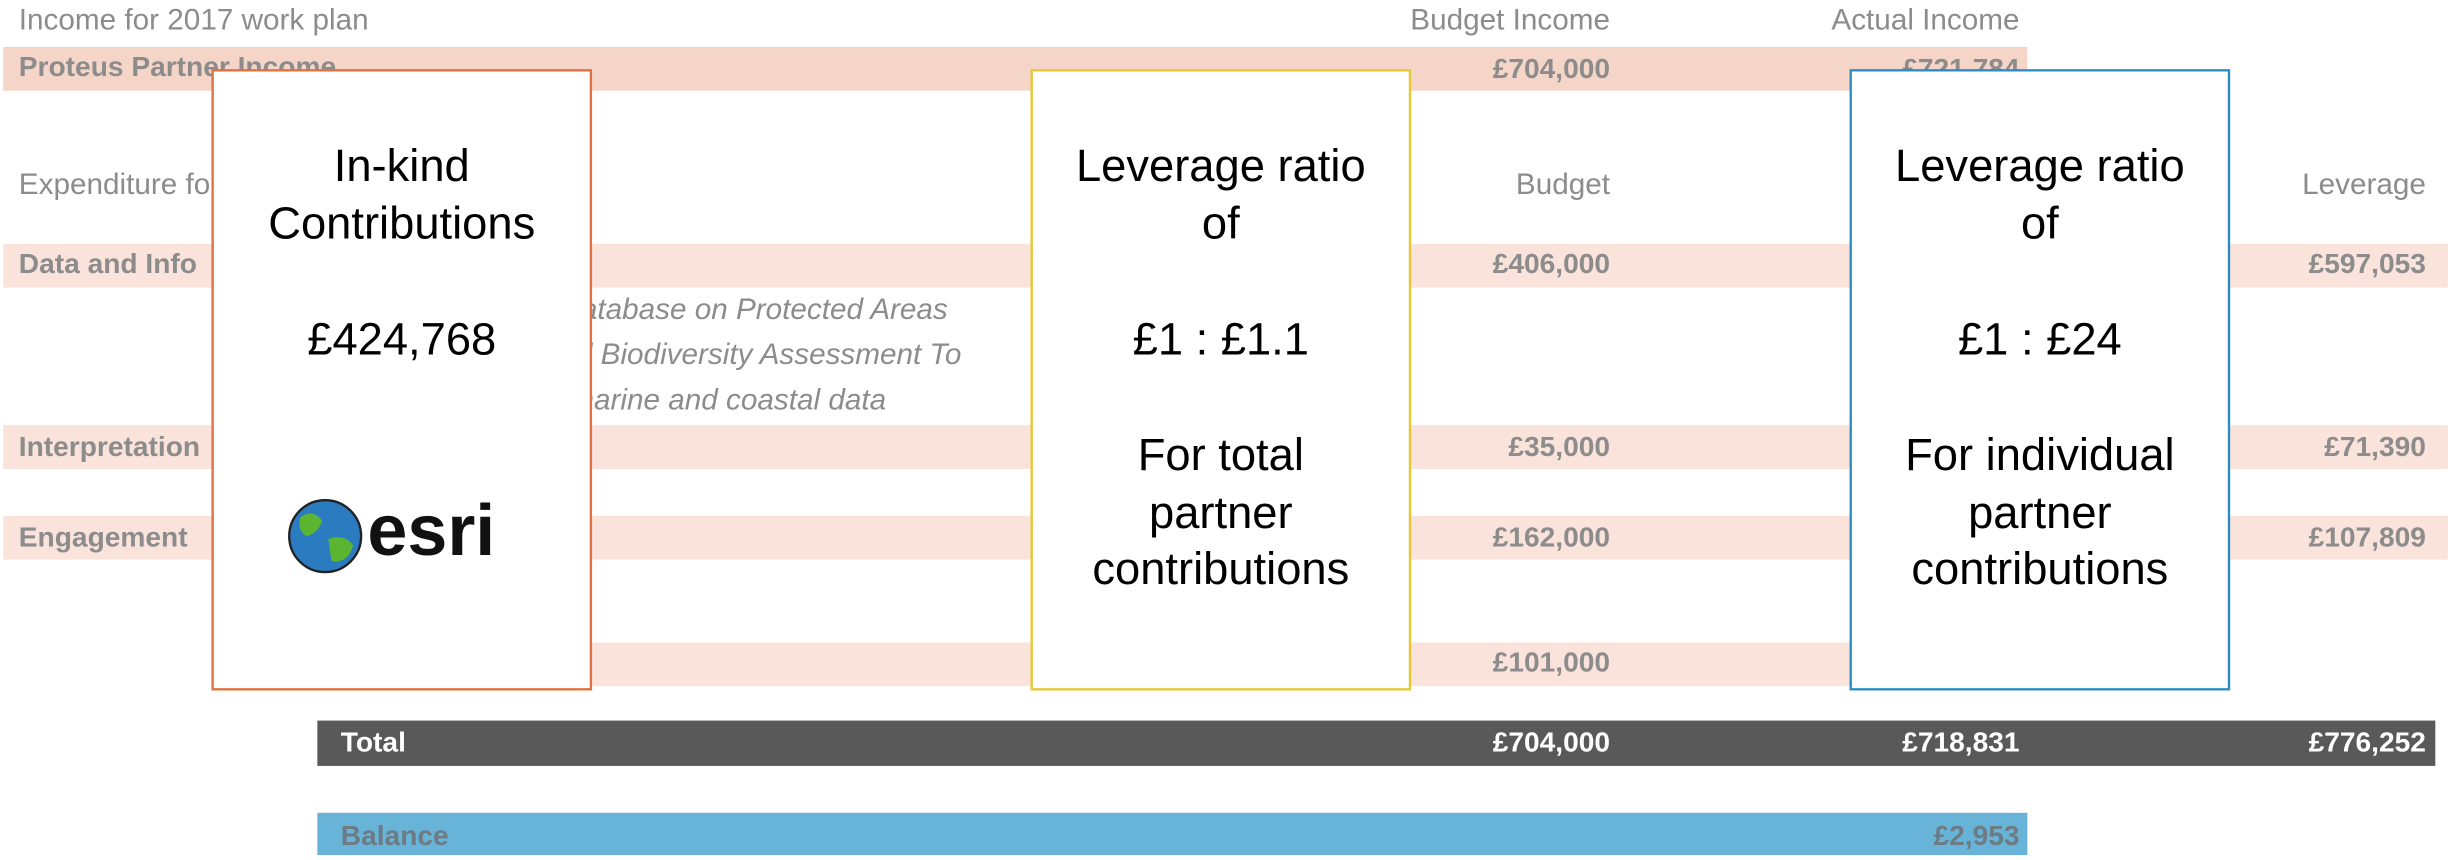  I want to click on logo-land, so click(326, 537).